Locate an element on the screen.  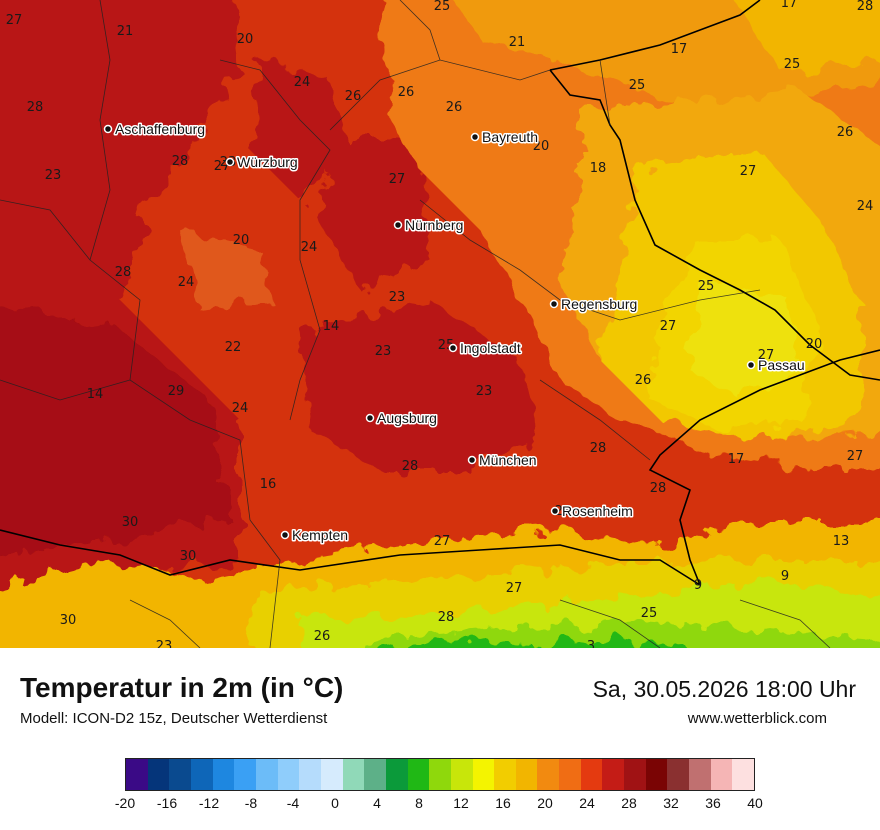
temperature-value: 3 is located at coordinates (591, 643).